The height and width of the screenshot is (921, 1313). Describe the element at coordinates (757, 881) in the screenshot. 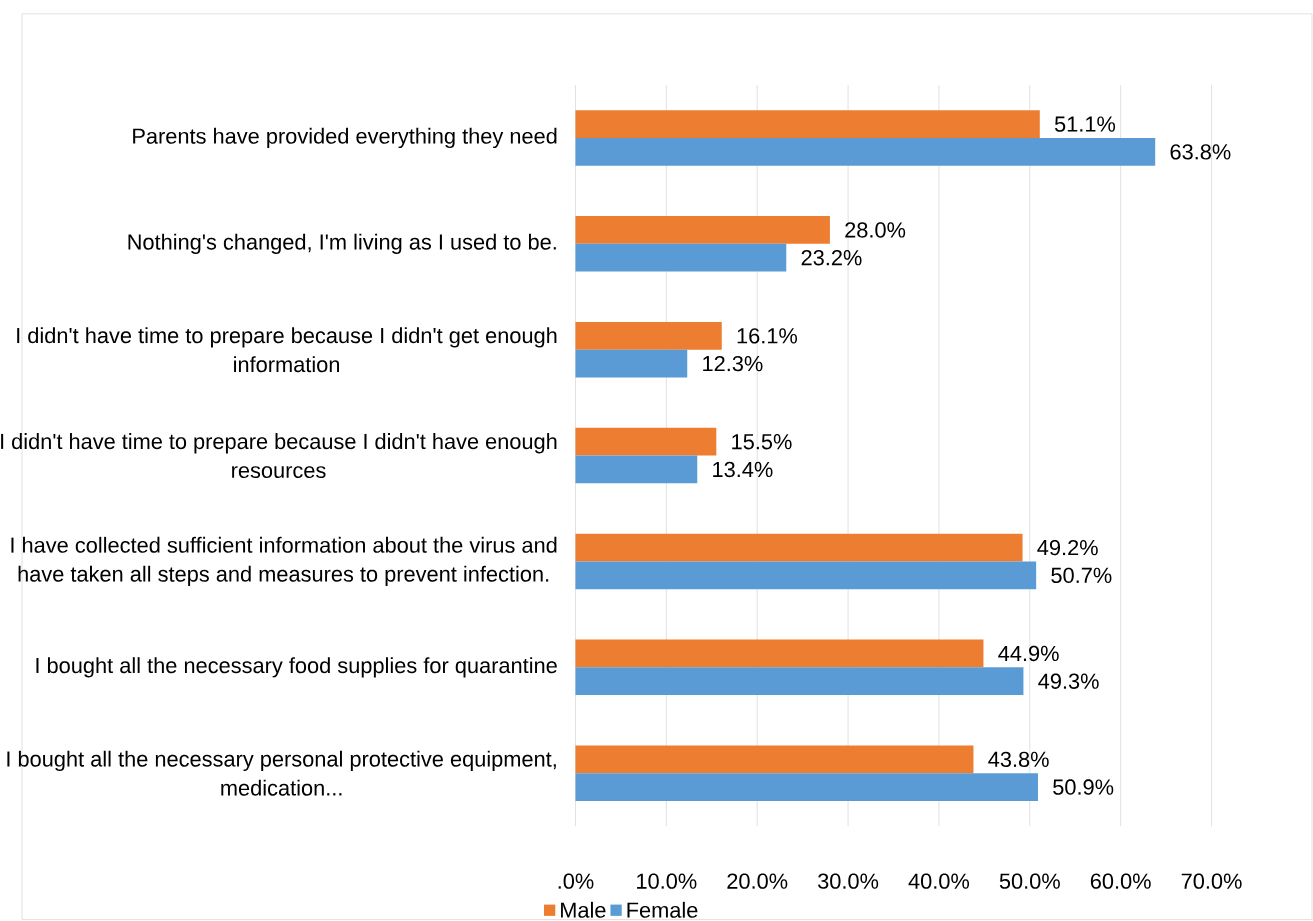

I see `x-tick-label: 20.0%` at that location.